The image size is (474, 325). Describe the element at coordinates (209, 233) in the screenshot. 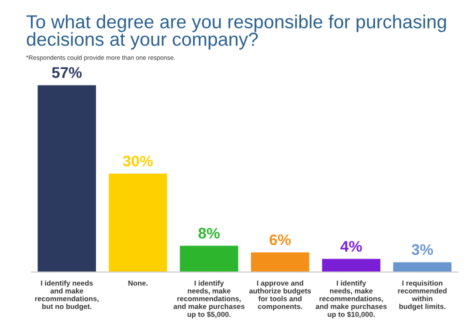

I see `data-label: 8%` at that location.